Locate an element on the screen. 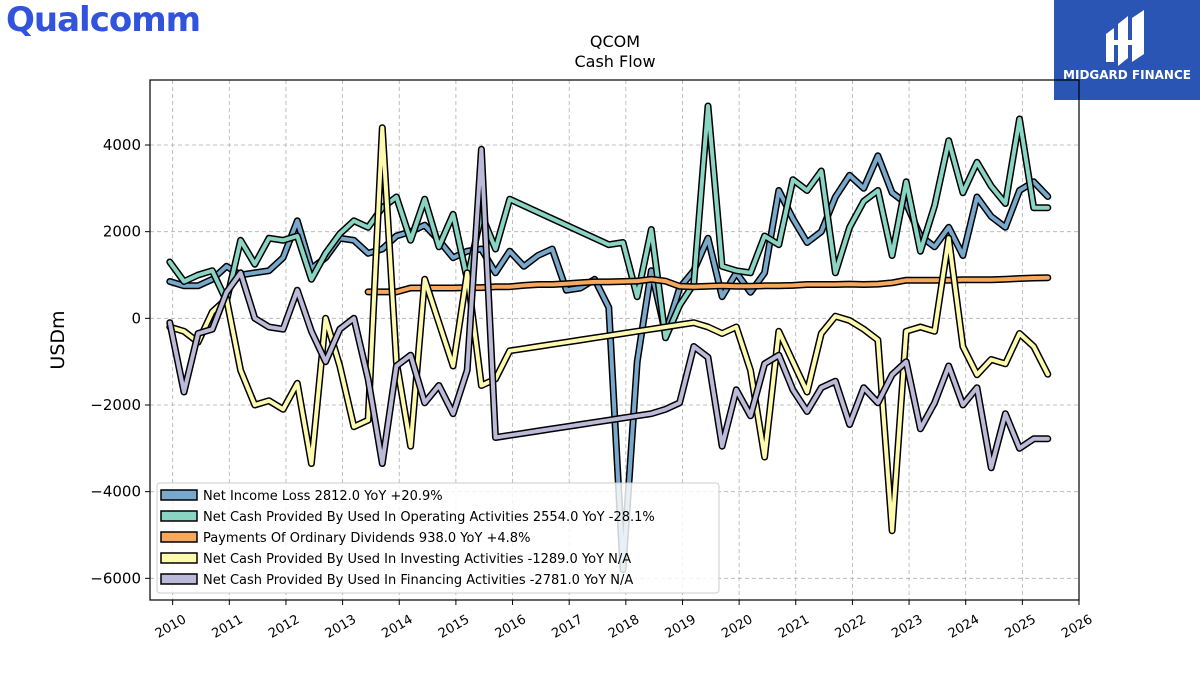 The width and height of the screenshot is (1200, 675). y-tick-label: 0 is located at coordinates (136, 318).